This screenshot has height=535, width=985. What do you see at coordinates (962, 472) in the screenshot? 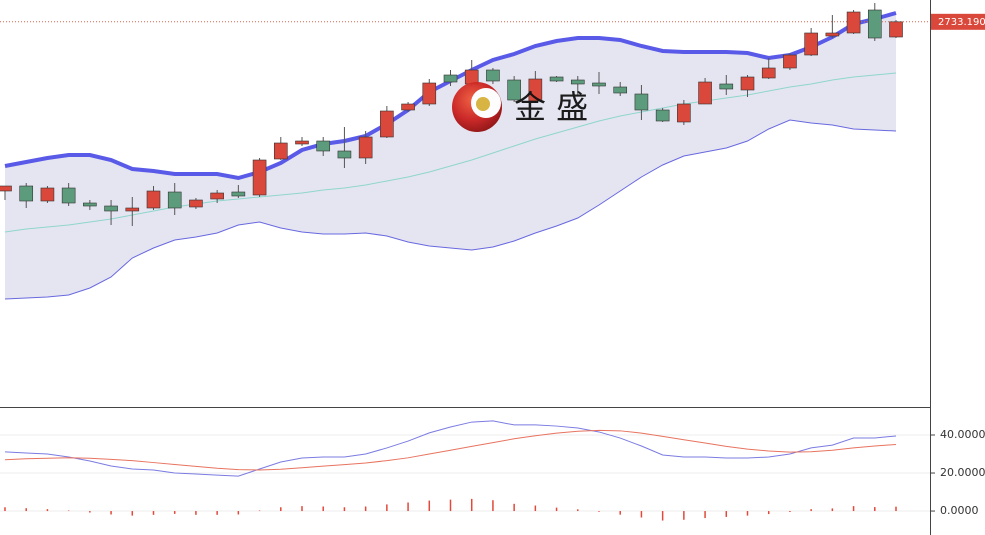
I see `y-tick-label: 20.0000` at bounding box center [962, 472].